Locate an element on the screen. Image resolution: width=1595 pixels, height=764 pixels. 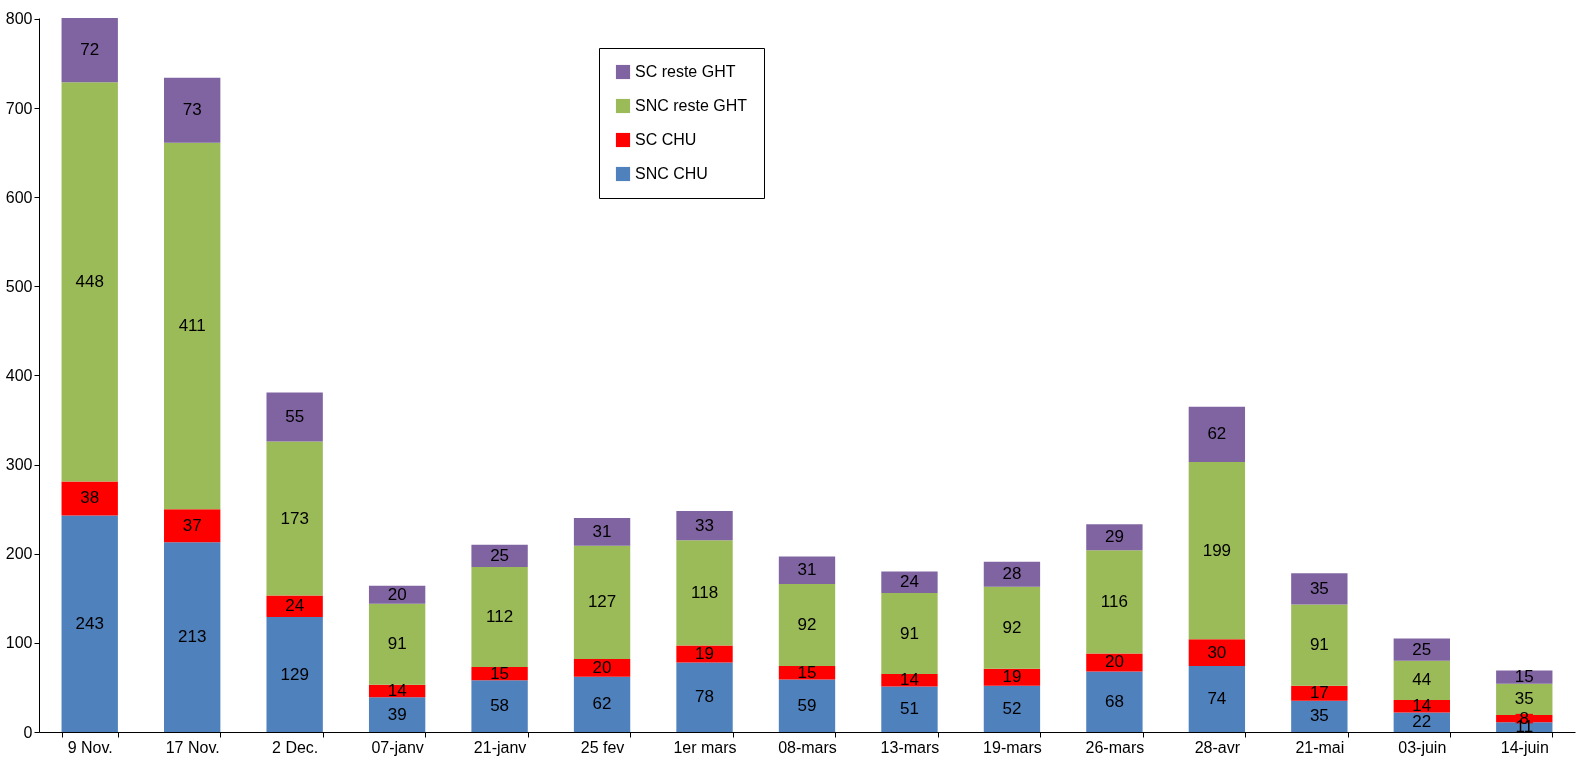
data-label: 243 is located at coordinates (89, 623).